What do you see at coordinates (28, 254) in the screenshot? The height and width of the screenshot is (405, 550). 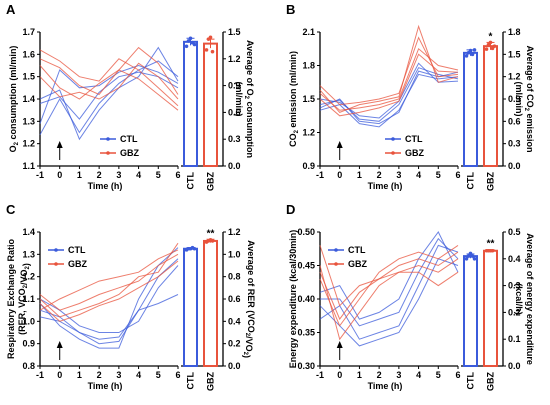 I see `y-tick-label: 1.3` at bounding box center [28, 254].